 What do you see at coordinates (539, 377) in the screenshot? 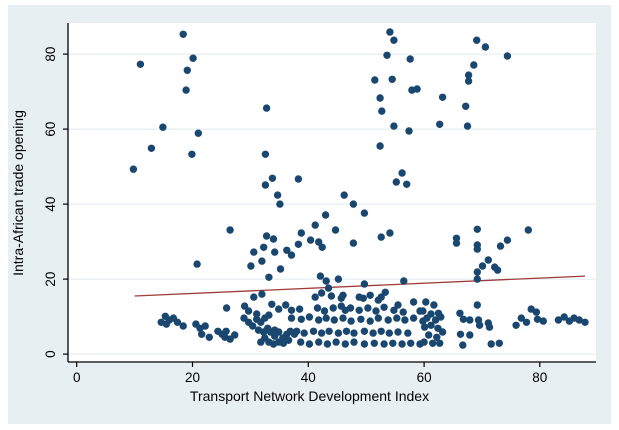
I see `x-tick-label: 80` at bounding box center [539, 377].